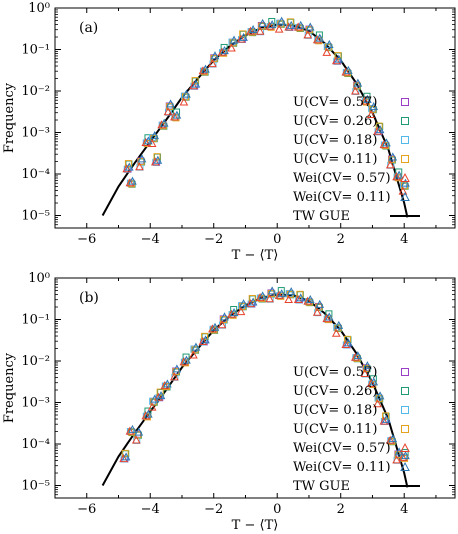  Describe the element at coordinates (86, 239) in the screenshot. I see `x-tick-label: −6` at that location.